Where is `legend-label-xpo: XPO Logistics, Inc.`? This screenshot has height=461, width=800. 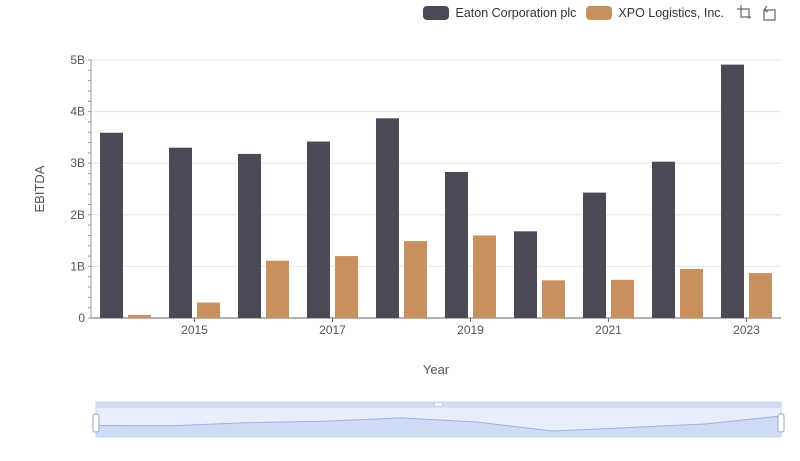 legend-label-xpo: XPO Logistics, Inc. is located at coordinates (671, 13).